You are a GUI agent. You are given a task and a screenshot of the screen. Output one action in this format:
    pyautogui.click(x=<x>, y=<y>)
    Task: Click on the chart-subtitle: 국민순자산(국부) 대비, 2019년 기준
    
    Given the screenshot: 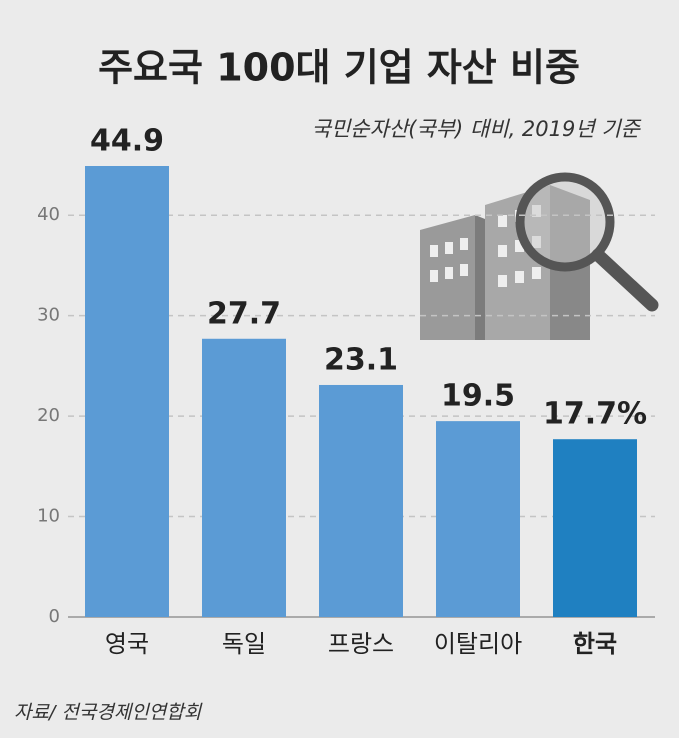 What is the action you would take?
    pyautogui.click(x=477, y=129)
    